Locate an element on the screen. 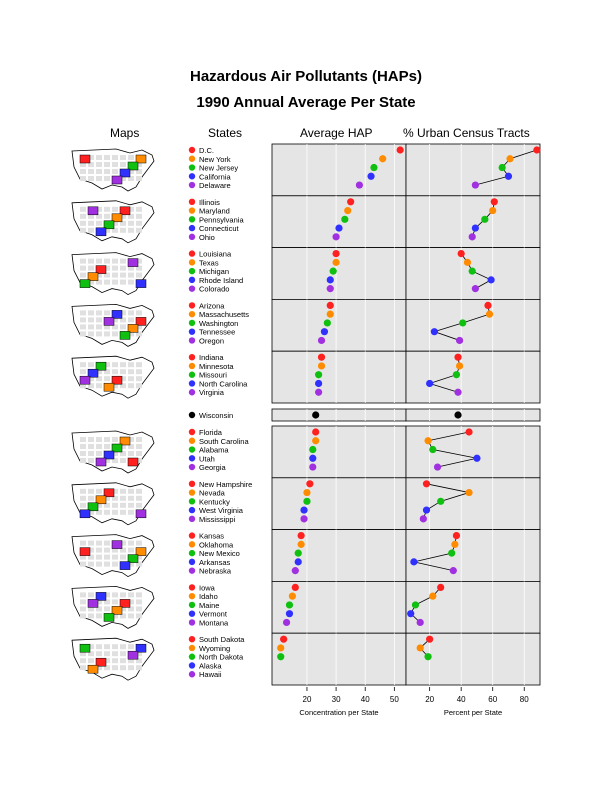 The height and width of the screenshot is (792, 612). state-label-6-1: Wisconsin is located at coordinates (216, 415).